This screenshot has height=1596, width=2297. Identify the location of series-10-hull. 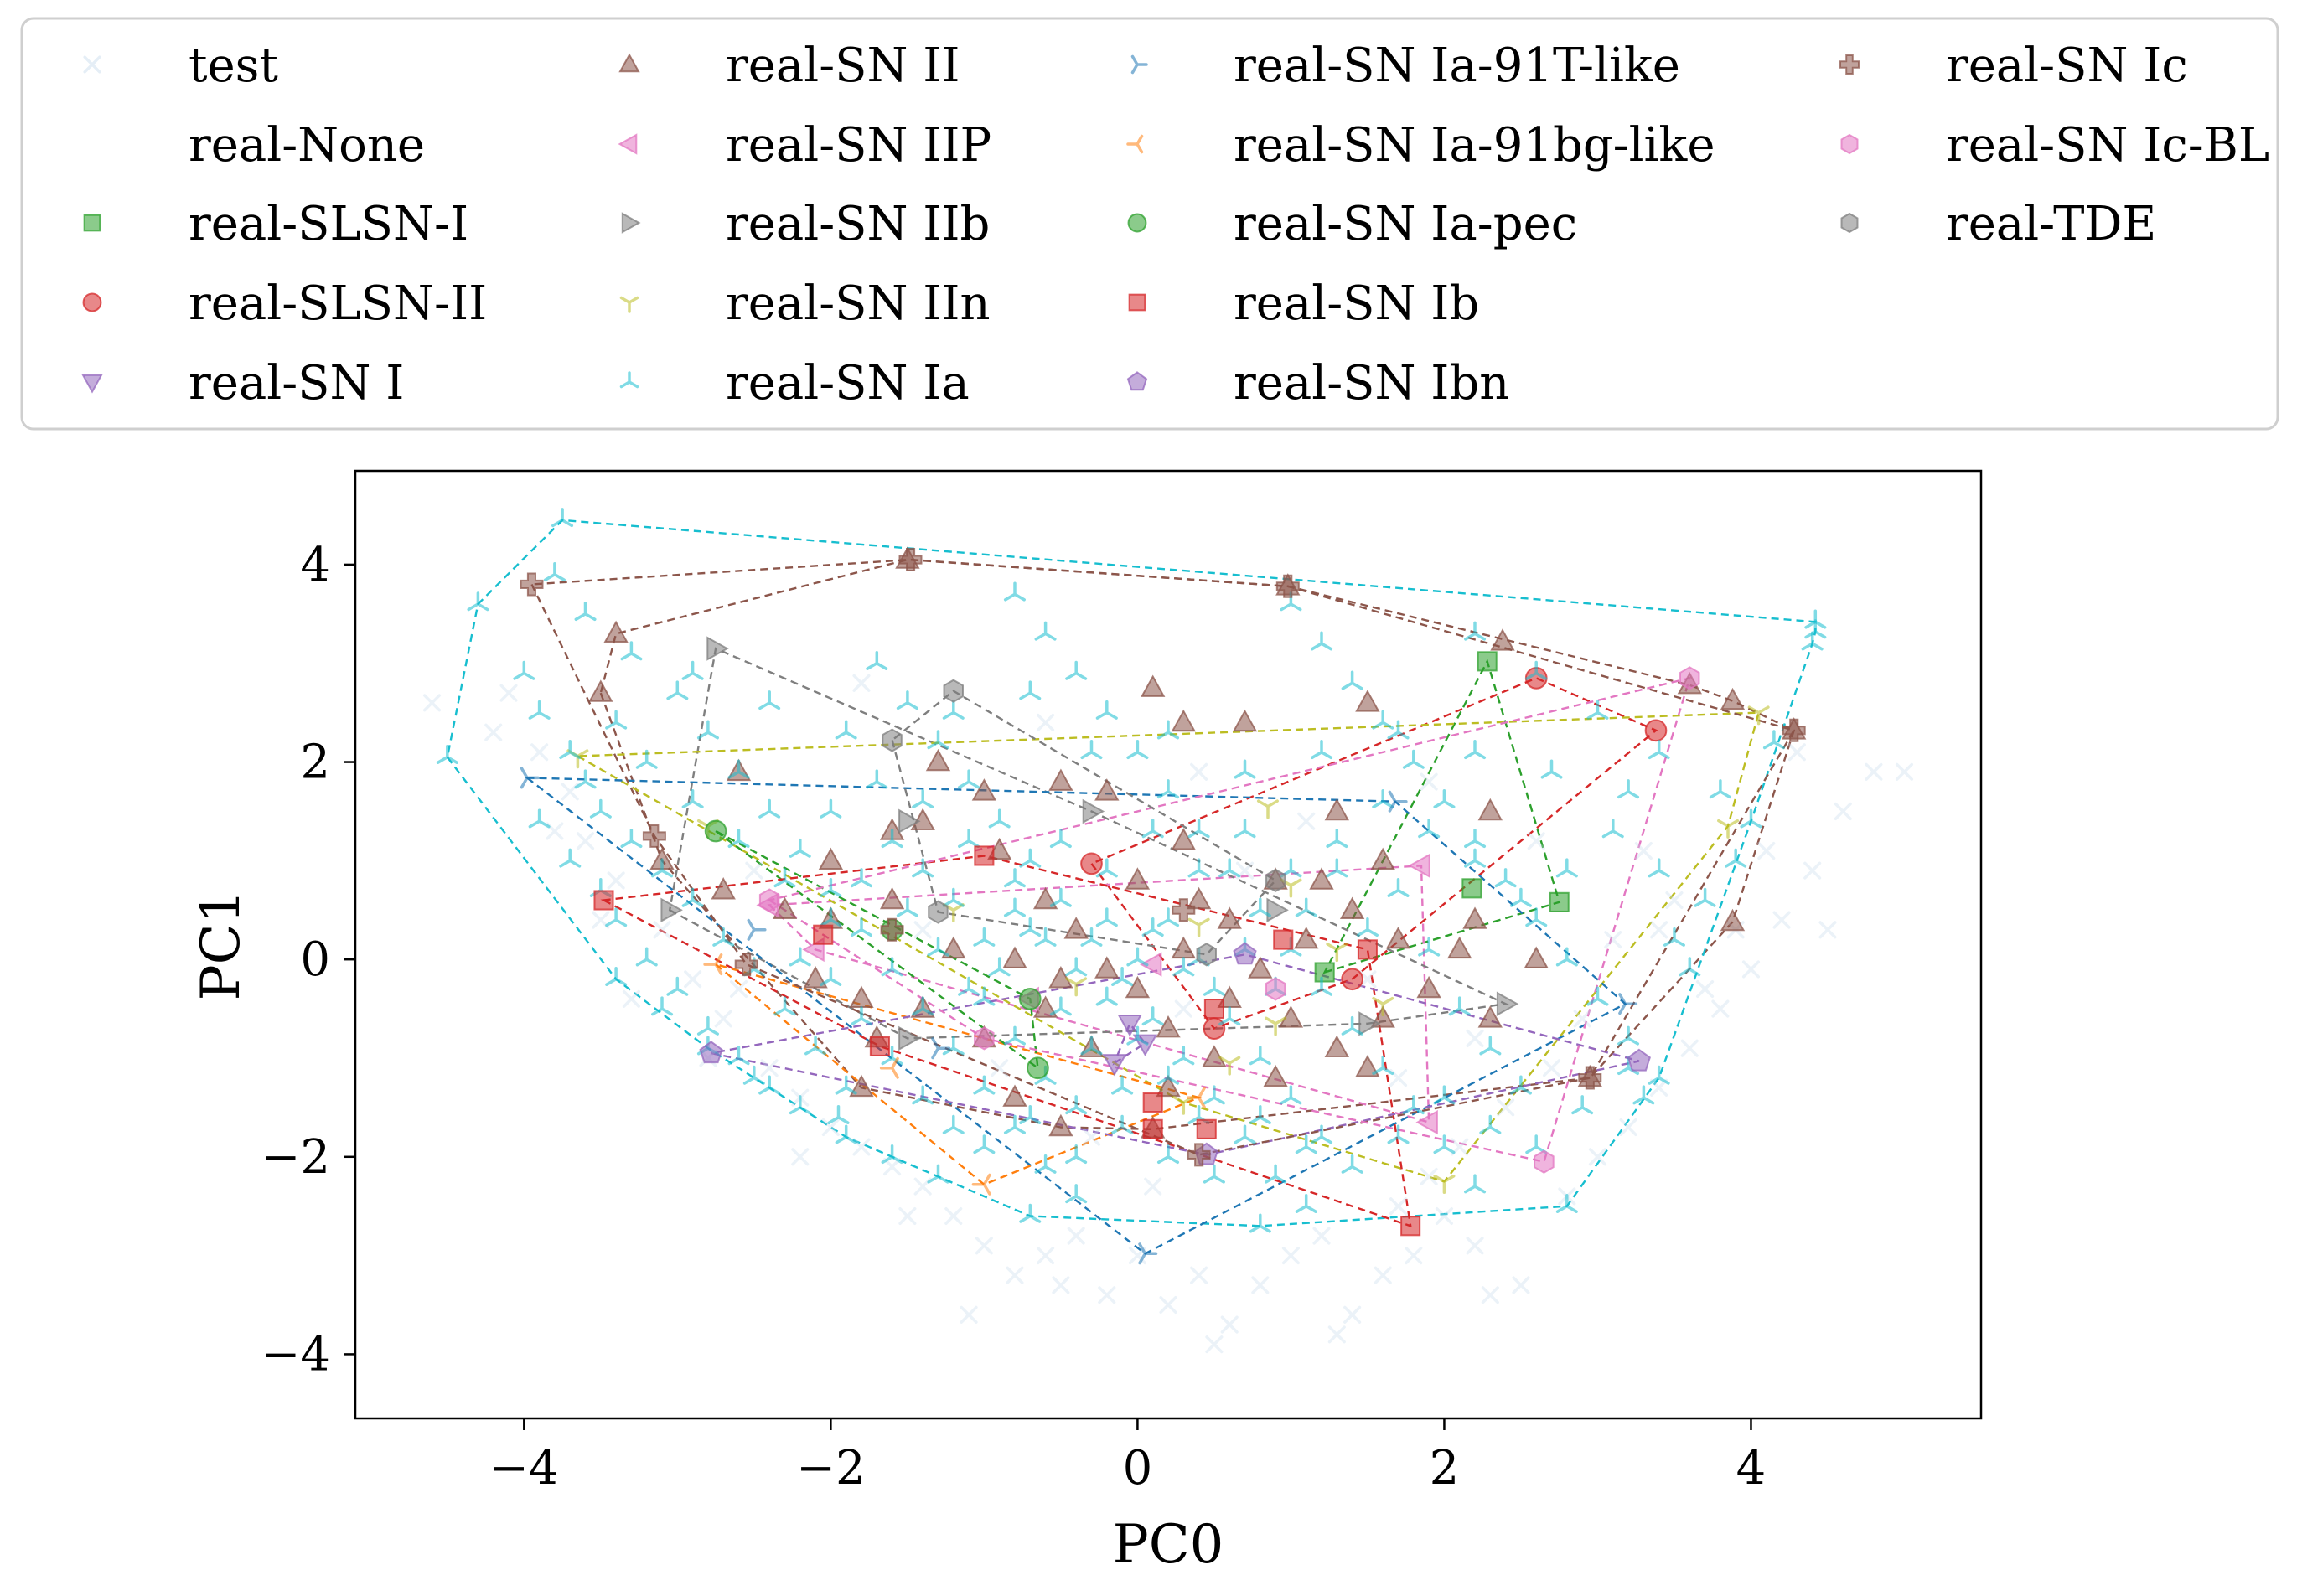
(1075, 1016).